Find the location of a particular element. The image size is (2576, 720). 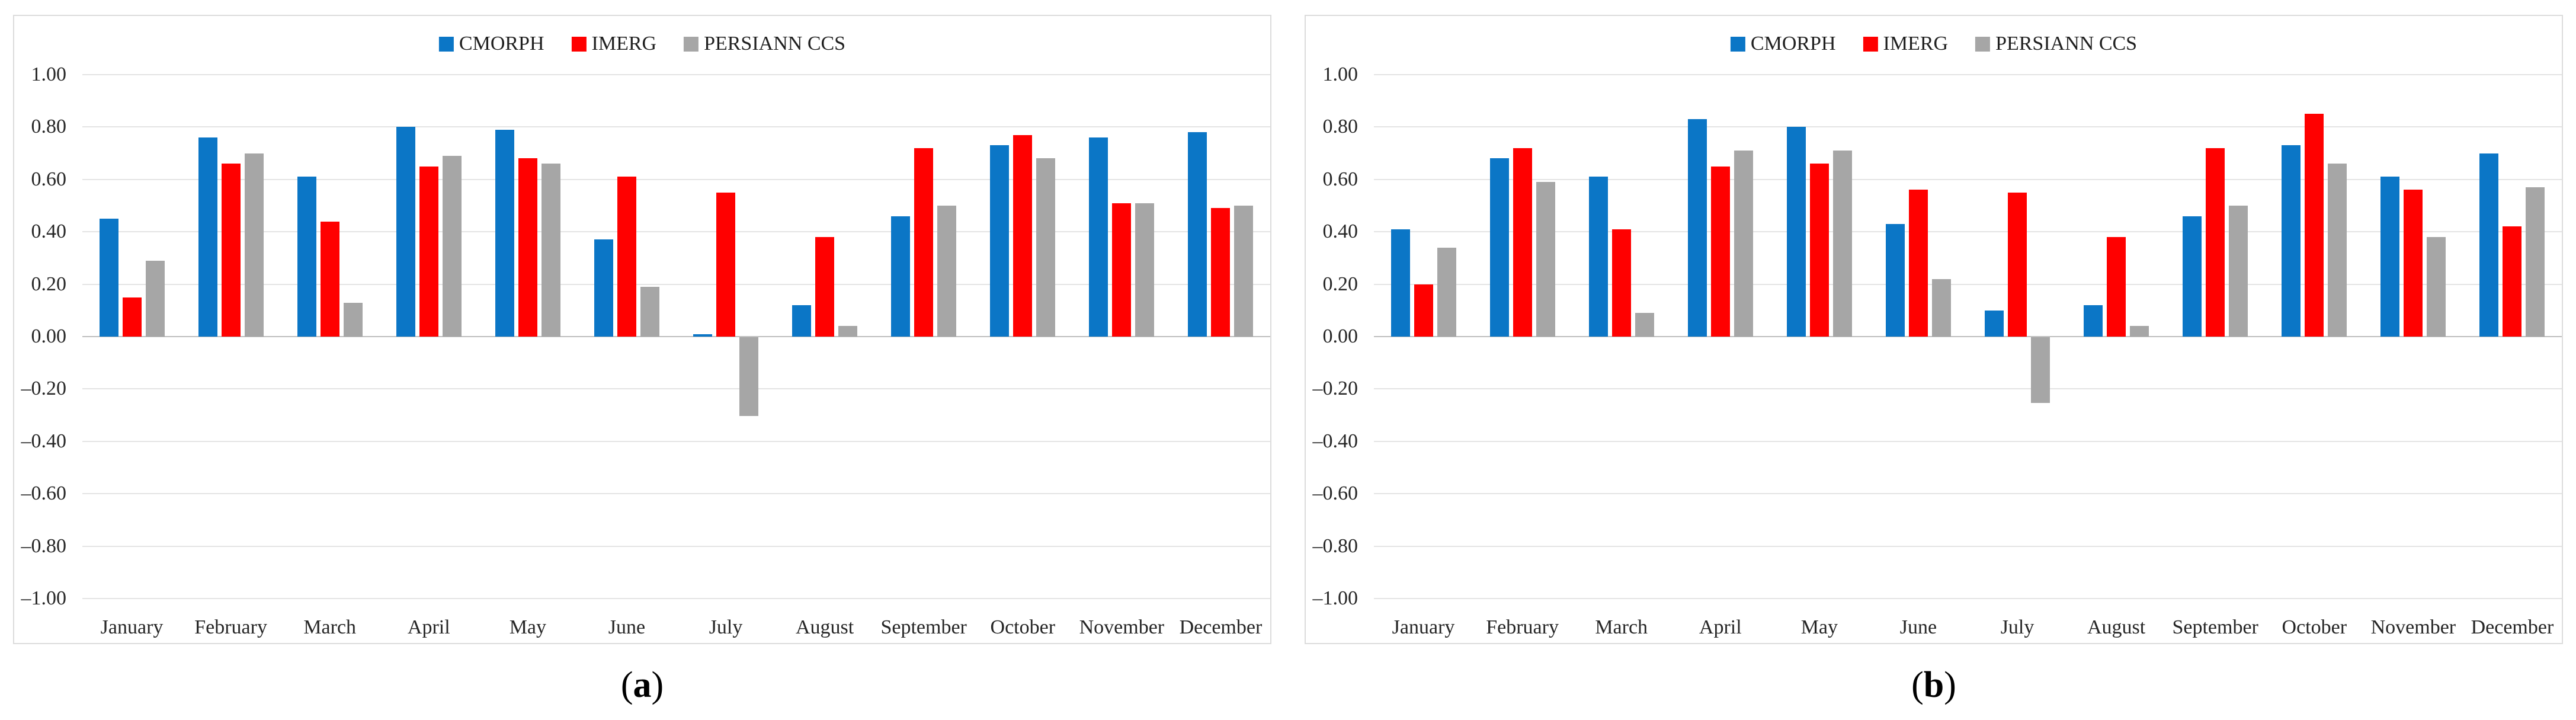

x-tick-label-october: October is located at coordinates (1023, 627).